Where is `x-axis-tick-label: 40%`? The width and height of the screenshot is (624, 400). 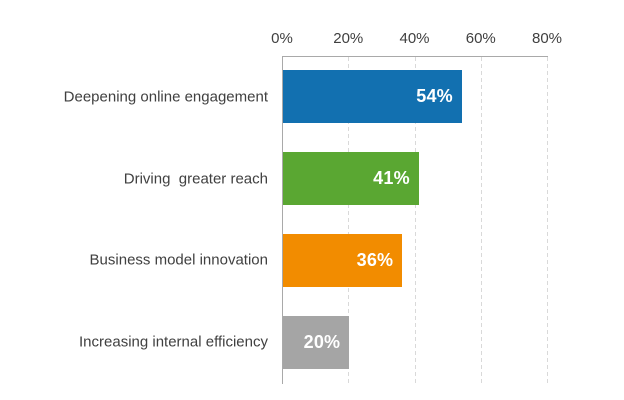 x-axis-tick-label: 40% is located at coordinates (414, 38).